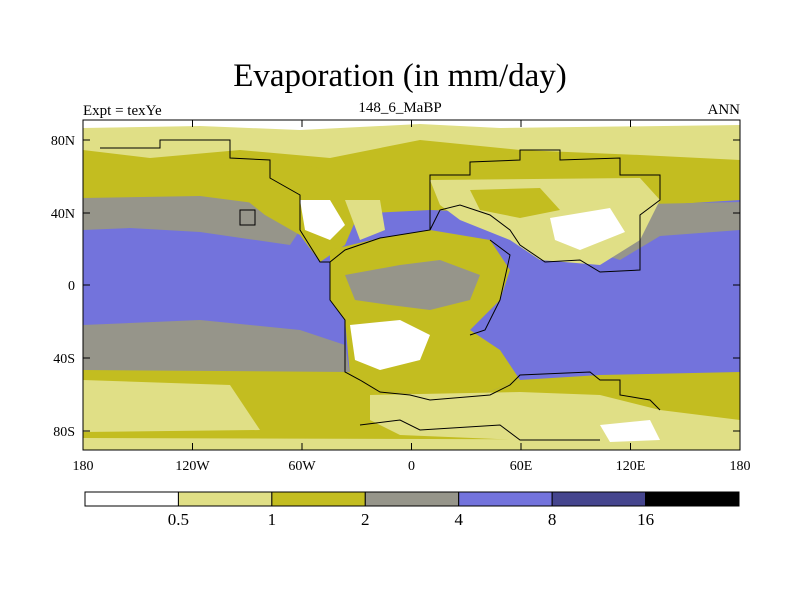 Image resolution: width=800 pixels, height=600 pixels. What do you see at coordinates (587, 229) in the screenshot?
I see `desert-eurasia` at bounding box center [587, 229].